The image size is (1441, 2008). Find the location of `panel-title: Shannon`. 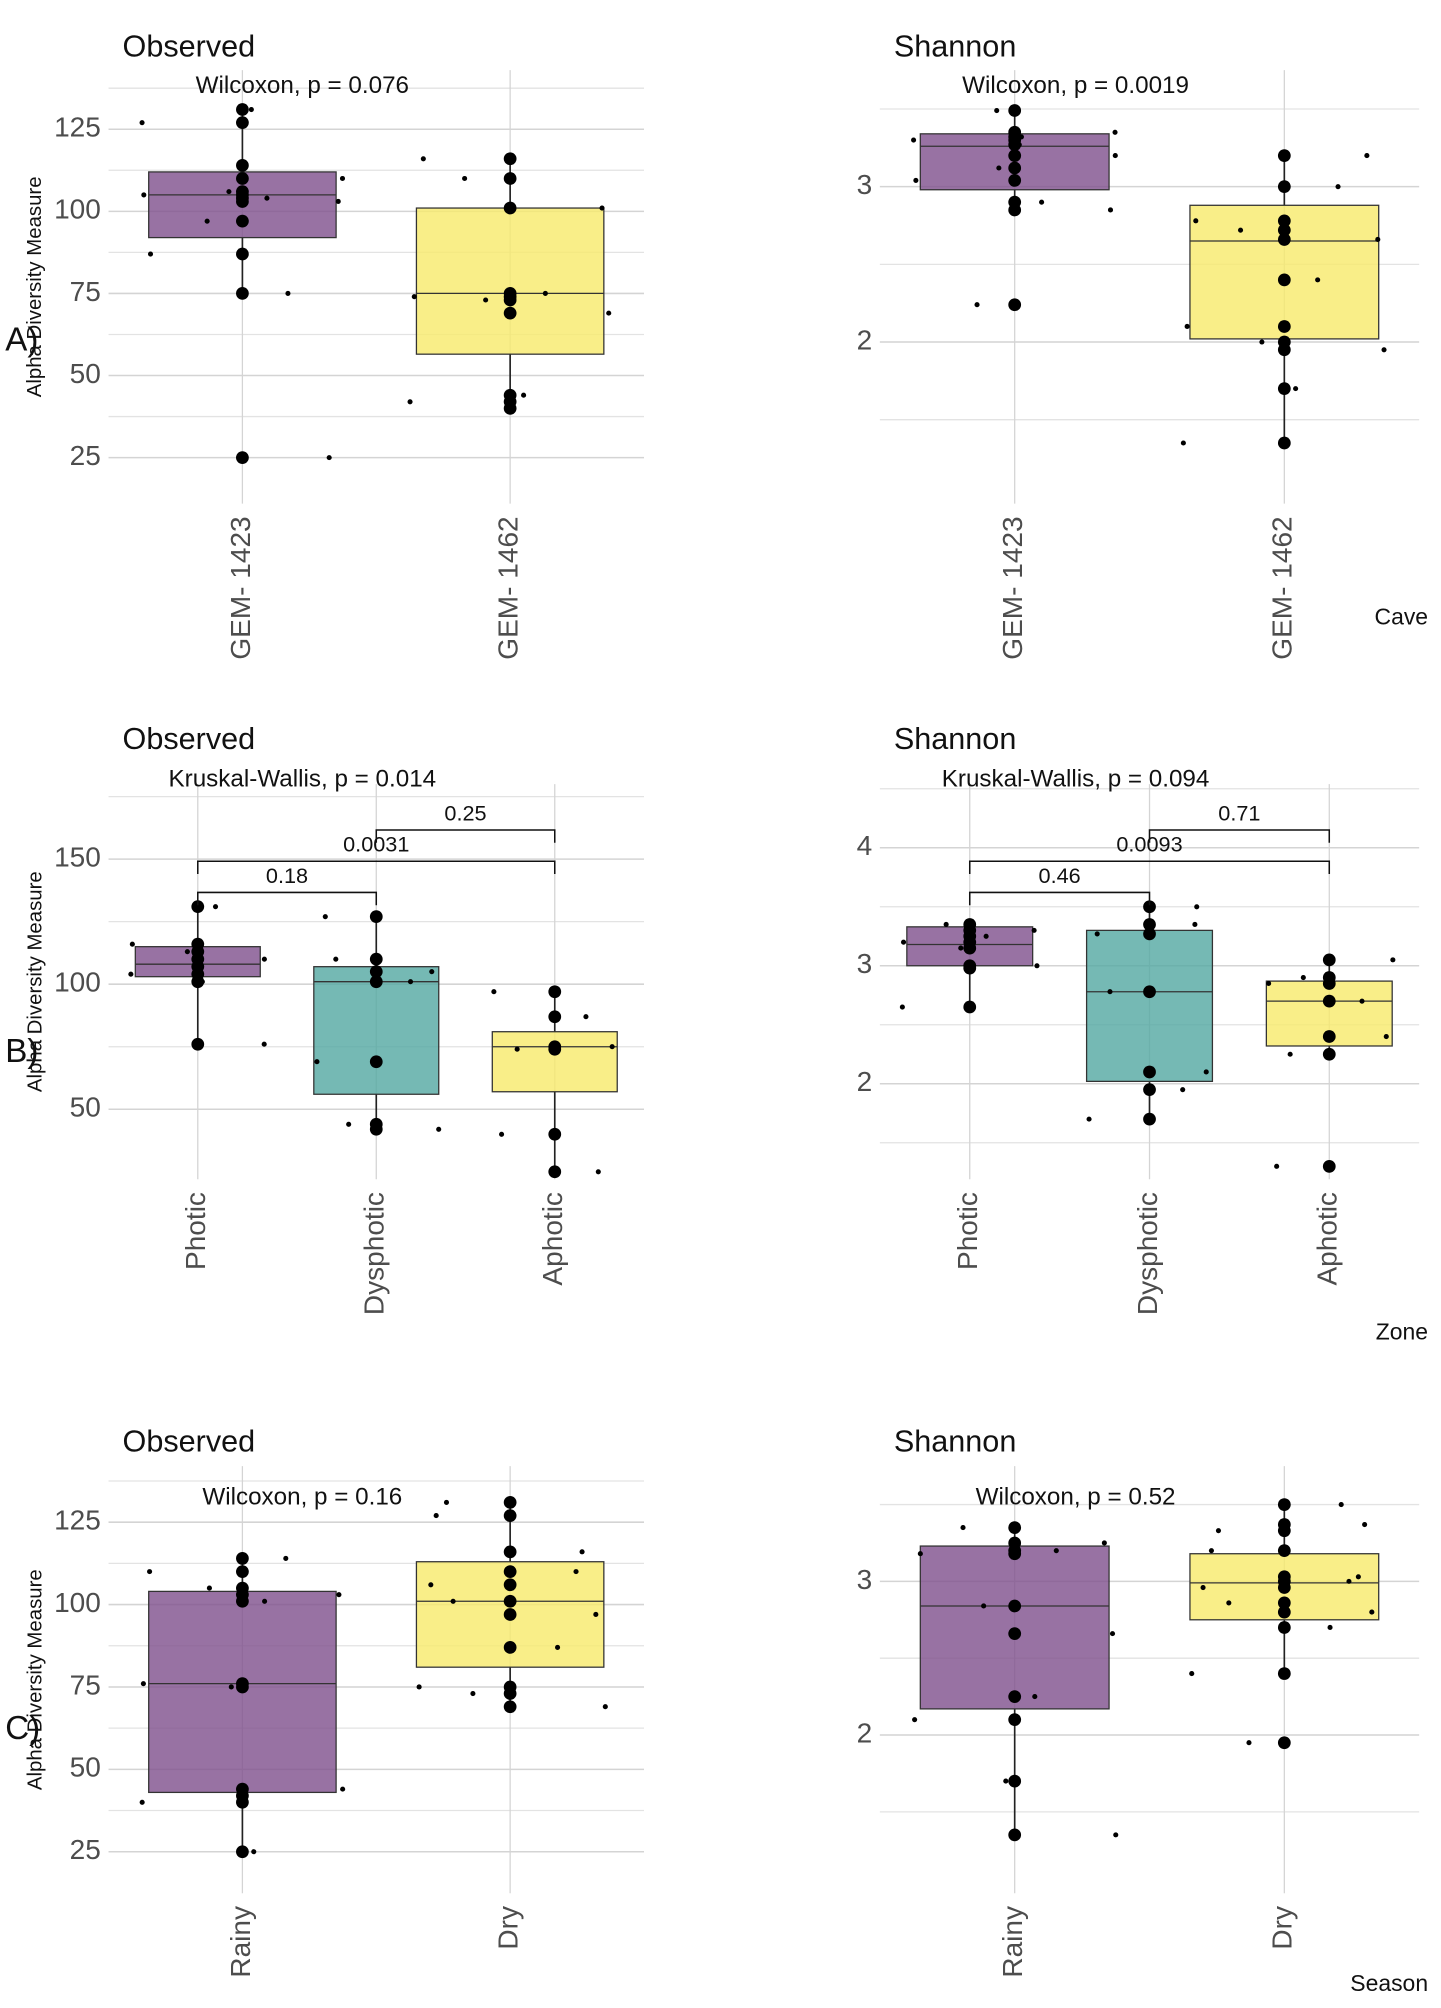

panel-title: Shannon is located at coordinates (955, 47).